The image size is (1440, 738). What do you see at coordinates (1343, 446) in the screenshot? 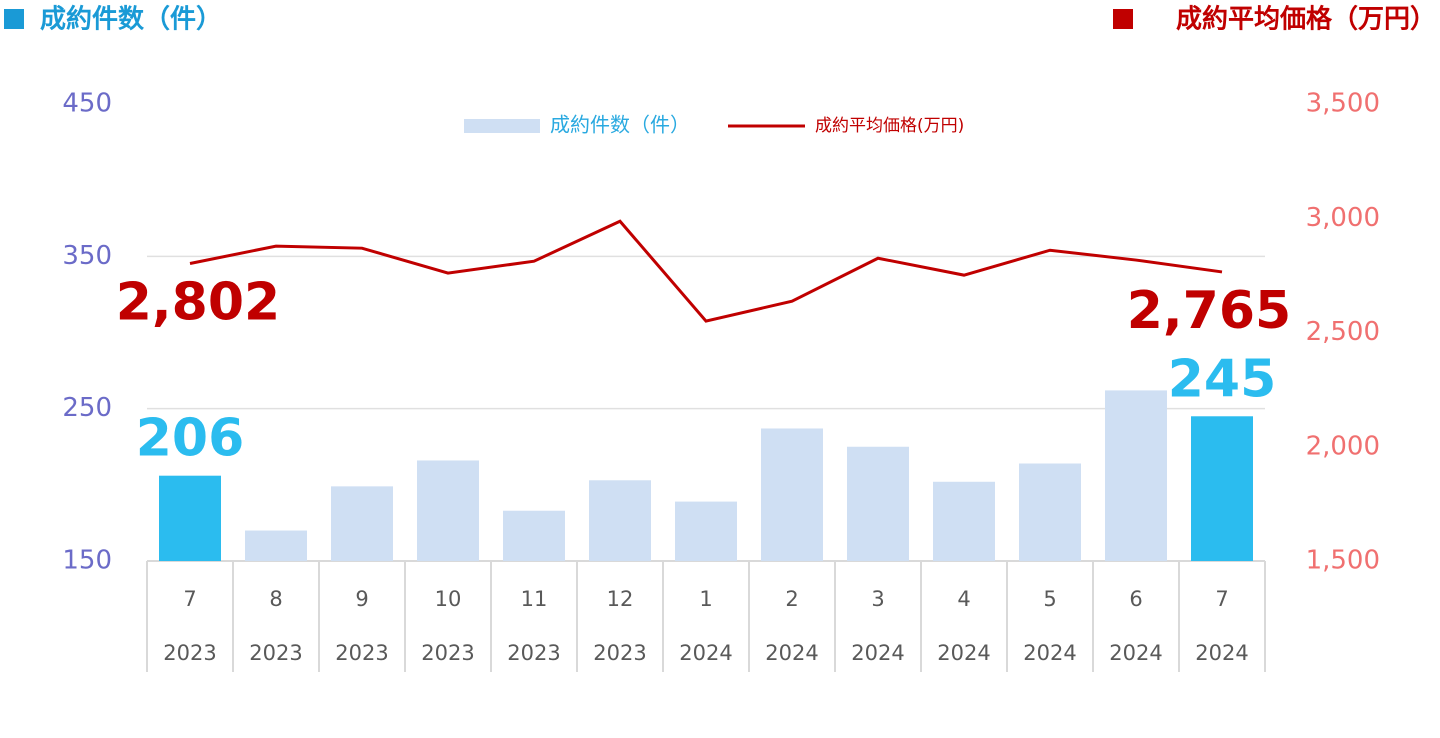
I see `y2-tick-label: 2,000` at bounding box center [1343, 446].